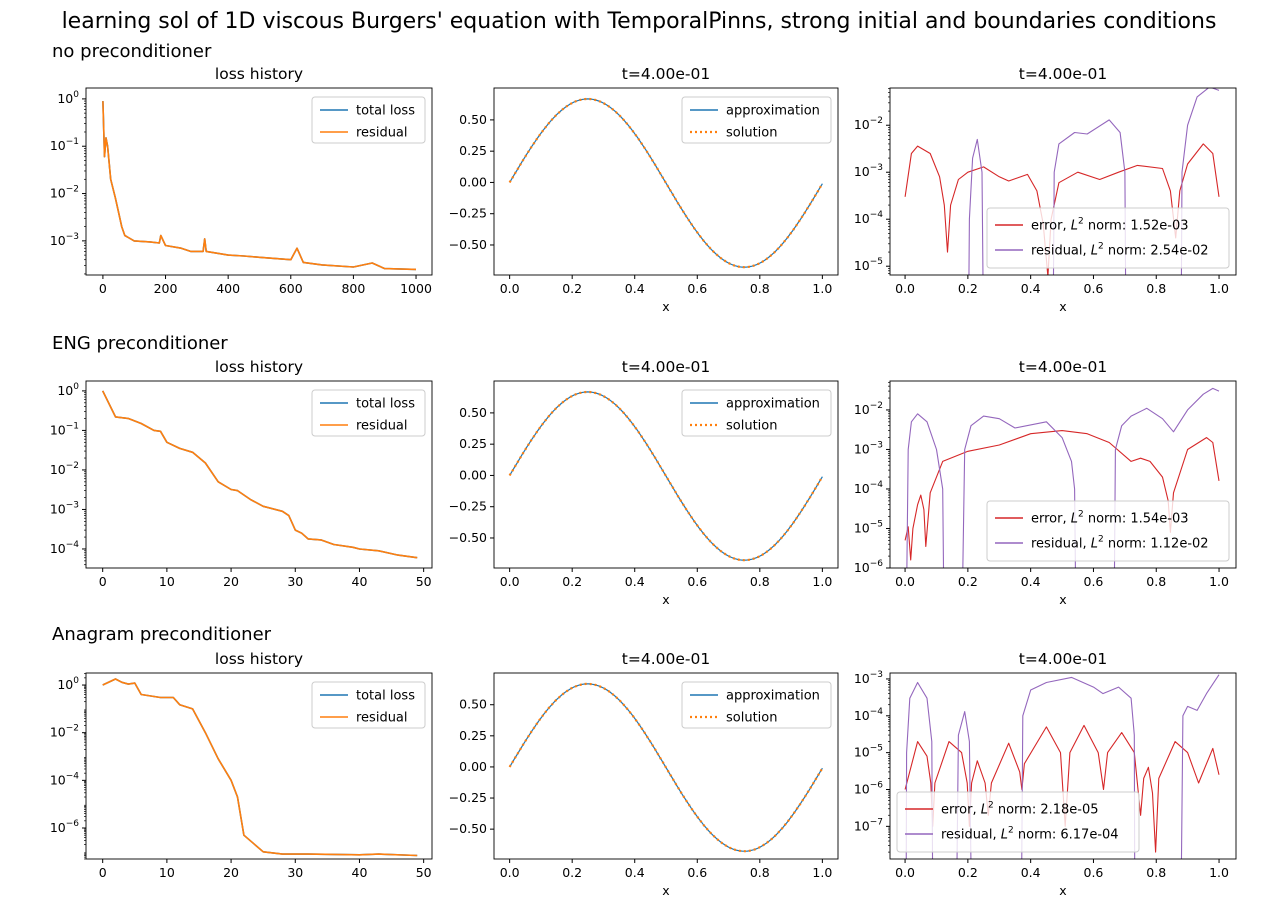 The height and width of the screenshot is (911, 1279). I want to click on x-tick-label: 40, so click(360, 872).